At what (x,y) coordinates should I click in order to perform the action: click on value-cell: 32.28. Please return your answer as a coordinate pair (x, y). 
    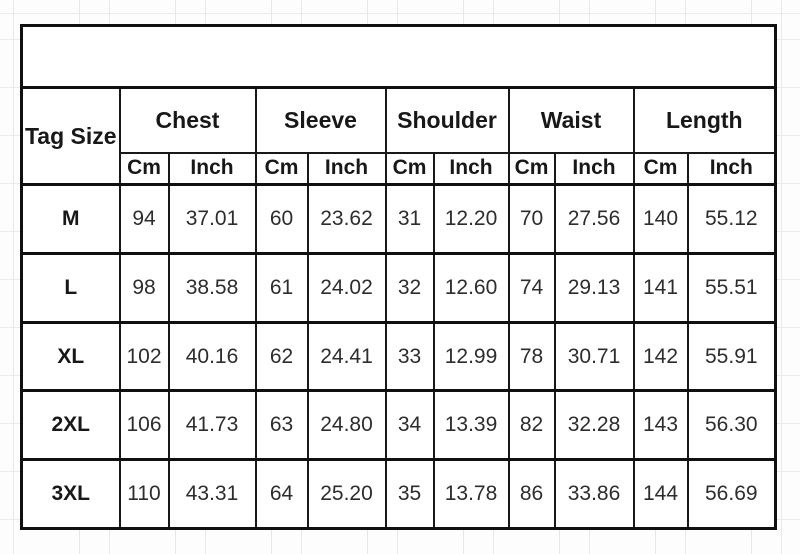
    Looking at the image, I should click on (594, 425).